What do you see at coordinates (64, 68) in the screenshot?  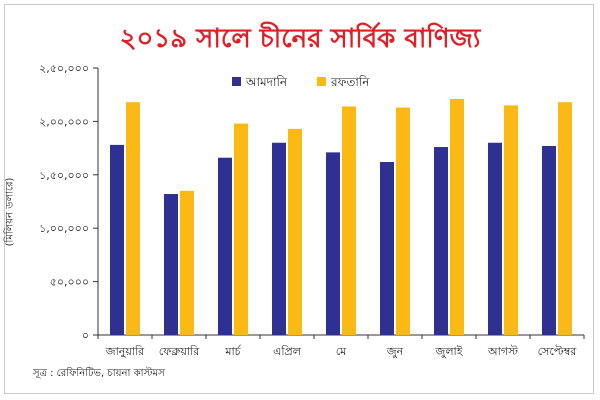 I see `y-tick-label: ২,৫০,০০০` at bounding box center [64, 68].